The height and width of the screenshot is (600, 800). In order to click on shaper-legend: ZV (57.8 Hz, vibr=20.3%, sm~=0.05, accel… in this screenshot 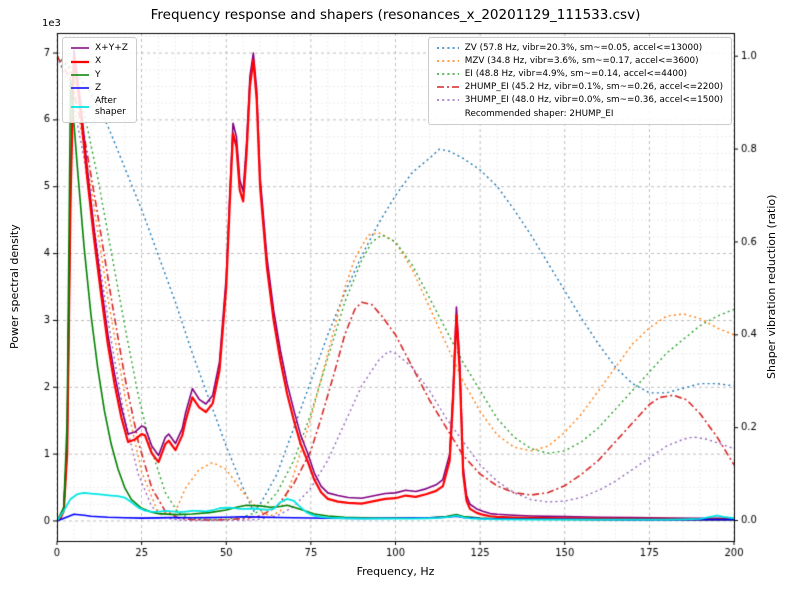, I will do `click(579, 81)`.